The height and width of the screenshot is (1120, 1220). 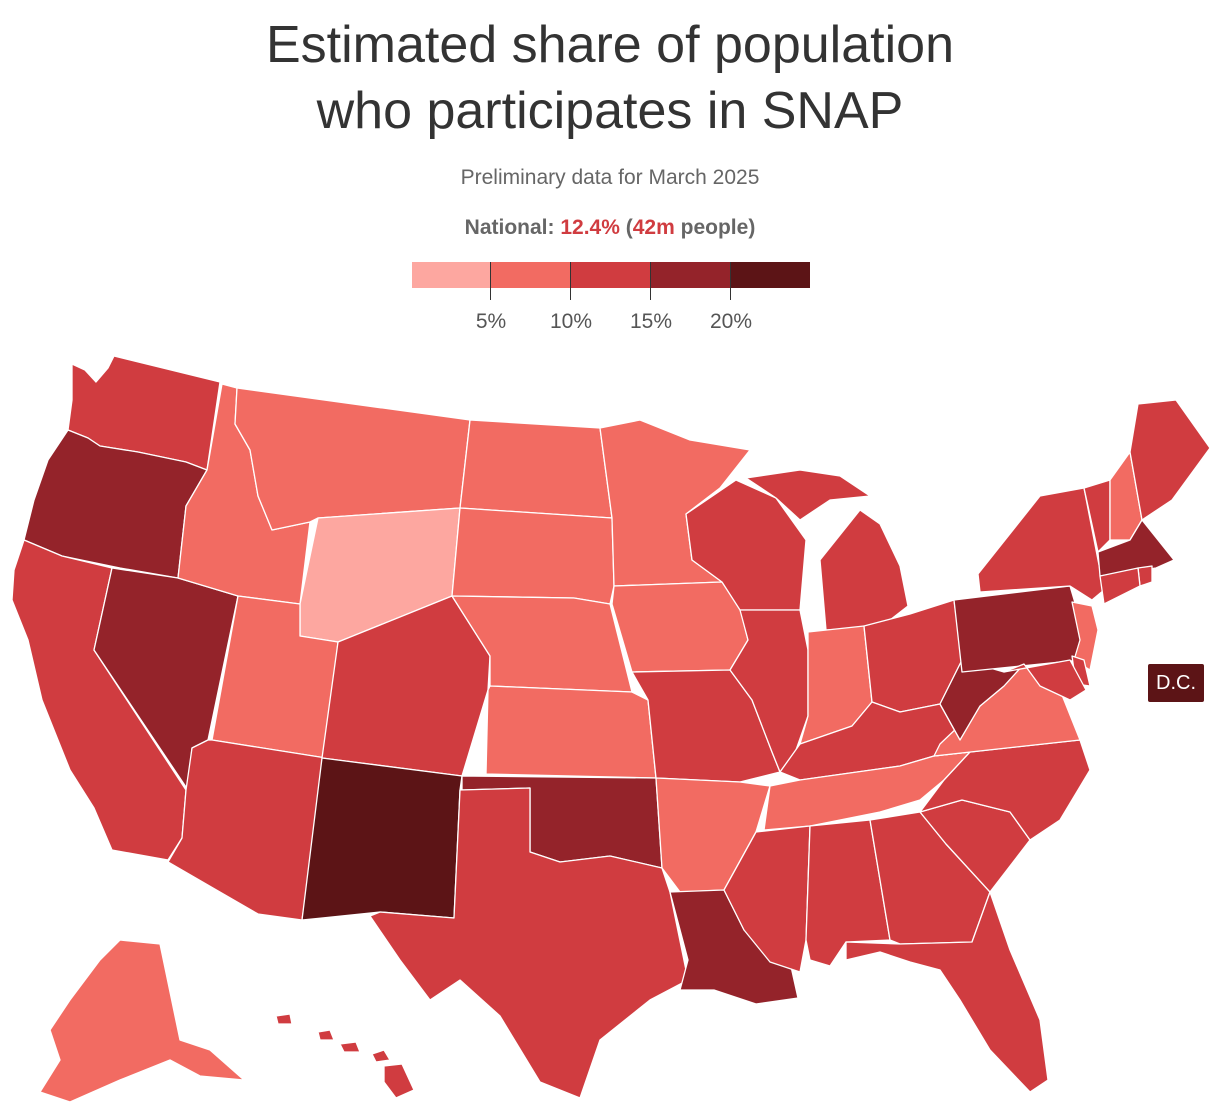 I want to click on state-ny, so click(x=1041, y=544).